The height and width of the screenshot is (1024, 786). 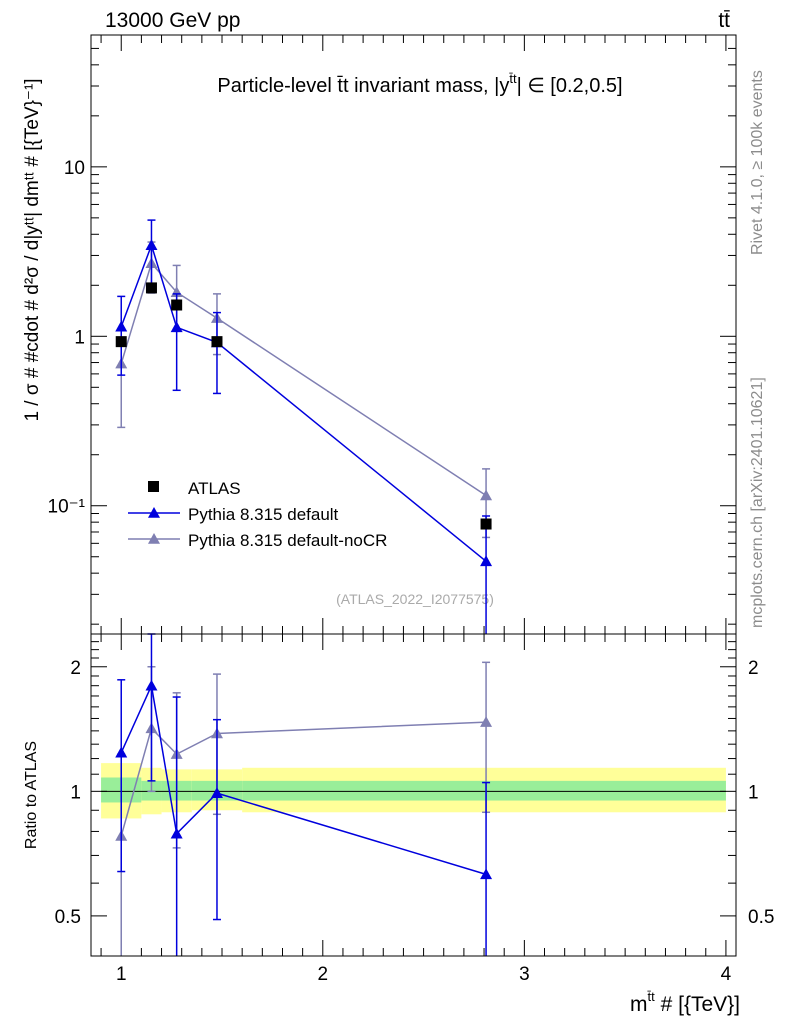 I want to click on y-tick-label: 10⁻¹, so click(x=67, y=507).